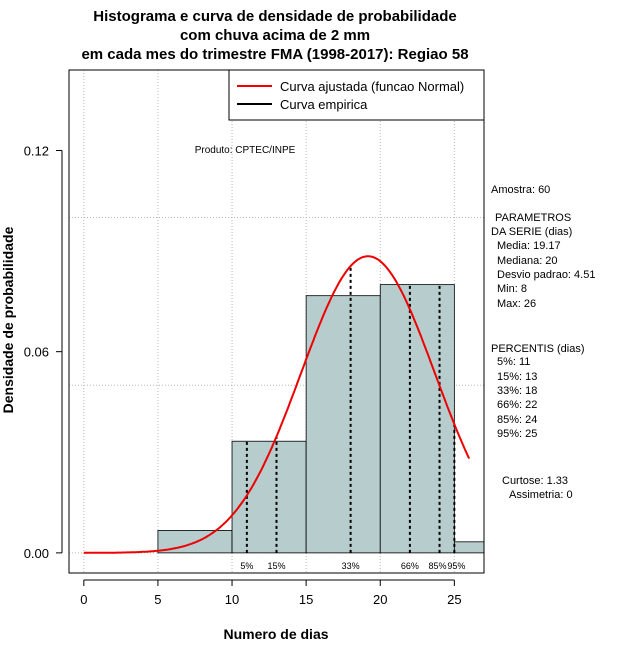  Describe the element at coordinates (538, 349) in the screenshot. I see `percentis-header: PERCENTIS (dias)` at that location.